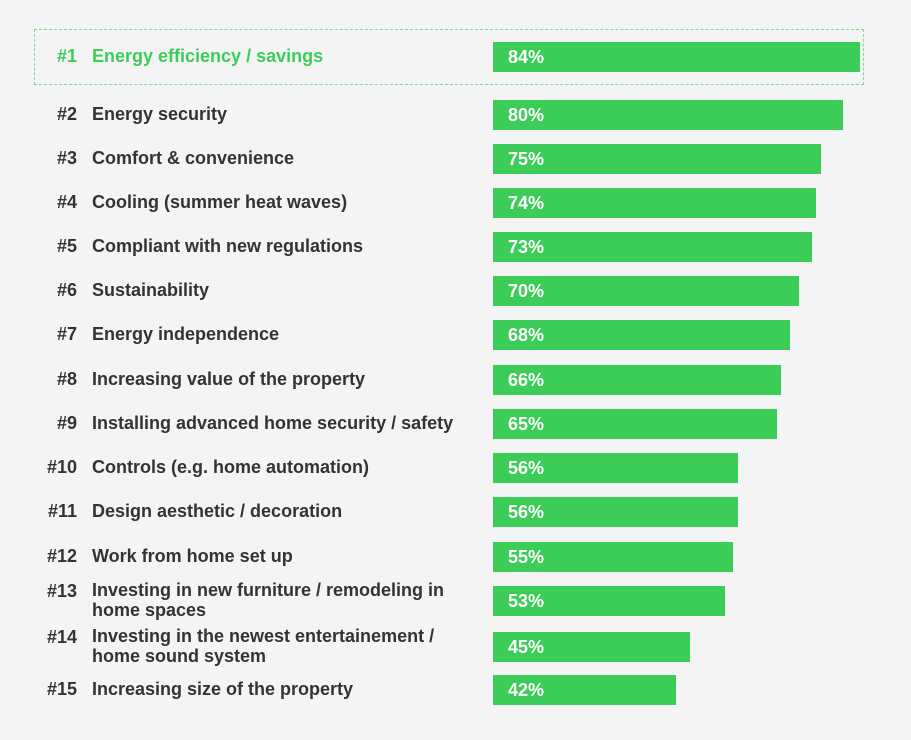  Describe the element at coordinates (66, 246) in the screenshot. I see `rank-label: #5` at that location.